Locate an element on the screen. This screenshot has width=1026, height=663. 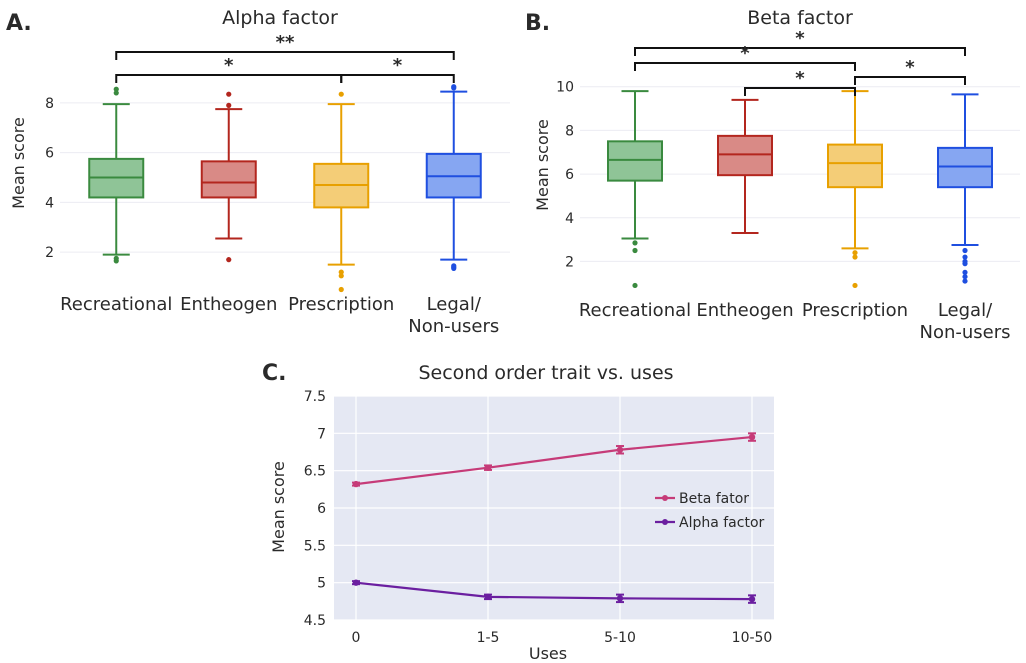
panel-c-letter: C. is located at coordinates (274, 373).